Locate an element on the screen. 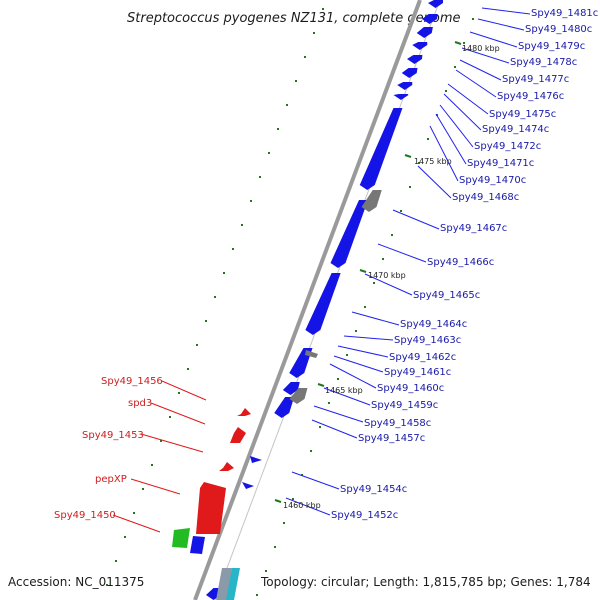 The width and height of the screenshot is (600, 600). gene-label: Spy49_1458c is located at coordinates (397, 423).